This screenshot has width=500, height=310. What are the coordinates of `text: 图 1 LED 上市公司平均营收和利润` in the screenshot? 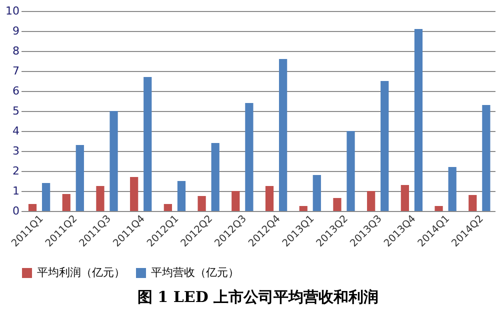 It's located at (258, 297).